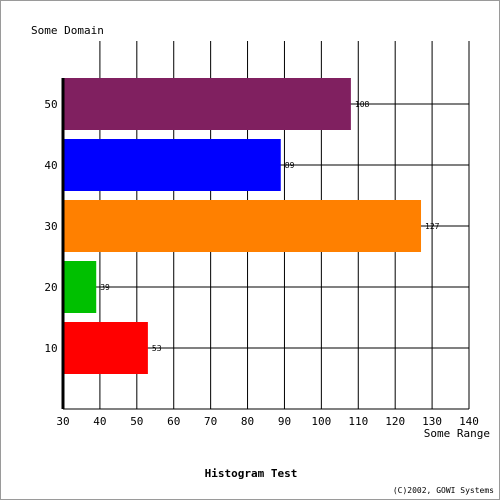  What do you see at coordinates (267, 421) in the screenshot?
I see `x-tick-labels: 30 40 50 60 70 80 90 100 110 120 130 140` at bounding box center [267, 421].